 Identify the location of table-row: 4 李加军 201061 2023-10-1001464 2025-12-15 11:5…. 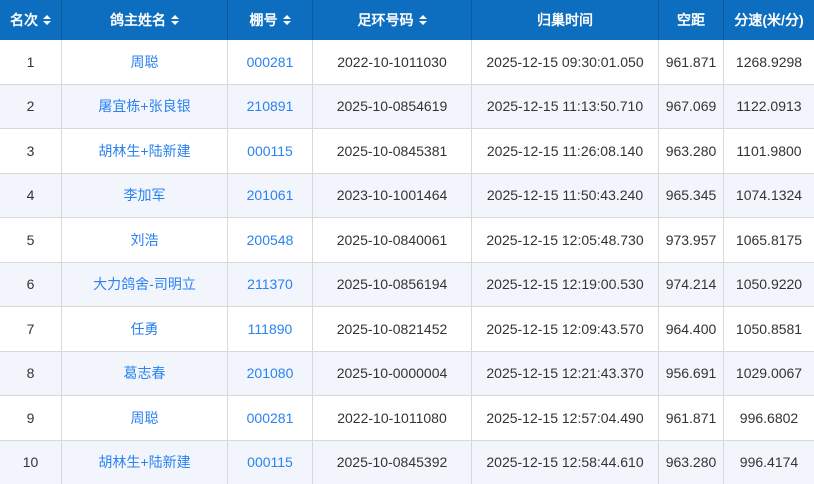
(407, 195).